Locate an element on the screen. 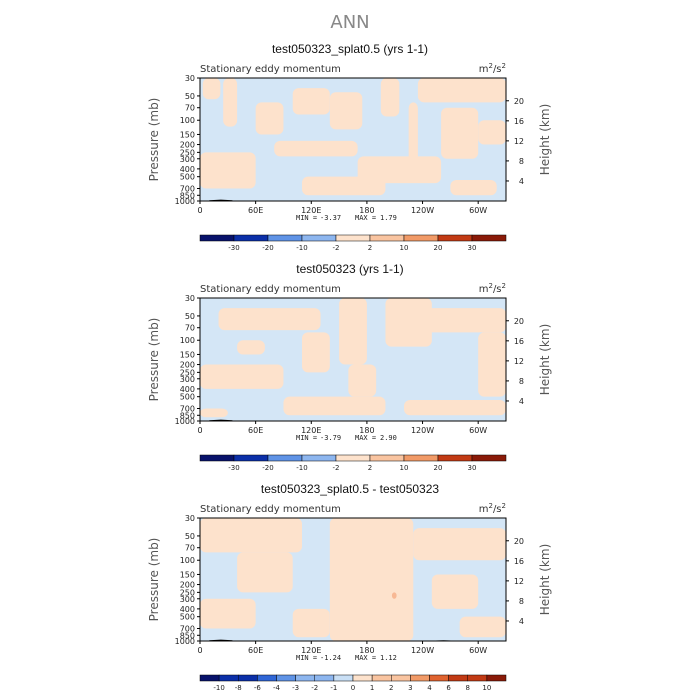 The width and height of the screenshot is (700, 700). panel-title: test050323_splat0.5 (yrs 1-1) is located at coordinates (350, 49).